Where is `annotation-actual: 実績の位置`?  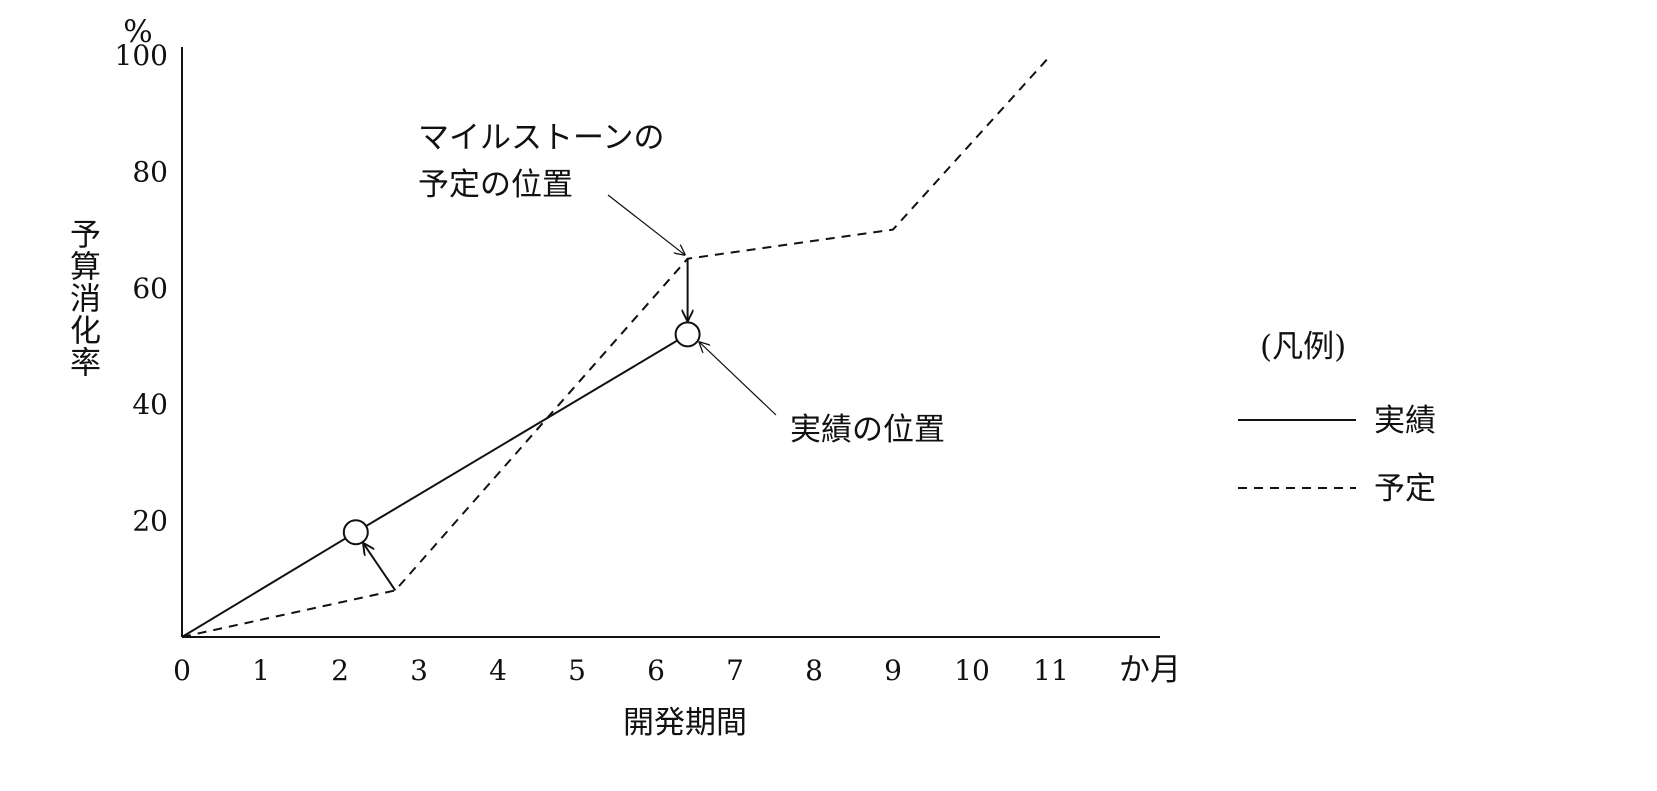 annotation-actual: 実績の位置 is located at coordinates (822, 395).